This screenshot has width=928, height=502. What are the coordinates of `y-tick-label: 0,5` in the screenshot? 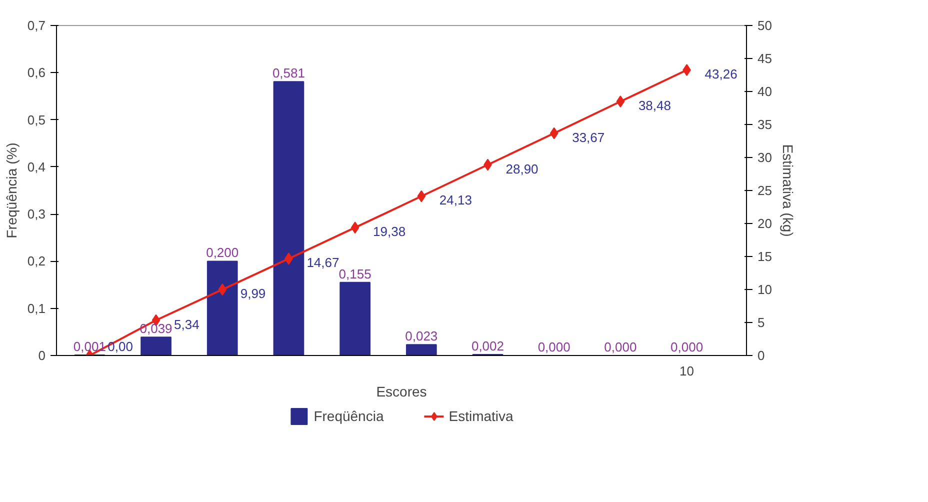 It's located at (36, 120).